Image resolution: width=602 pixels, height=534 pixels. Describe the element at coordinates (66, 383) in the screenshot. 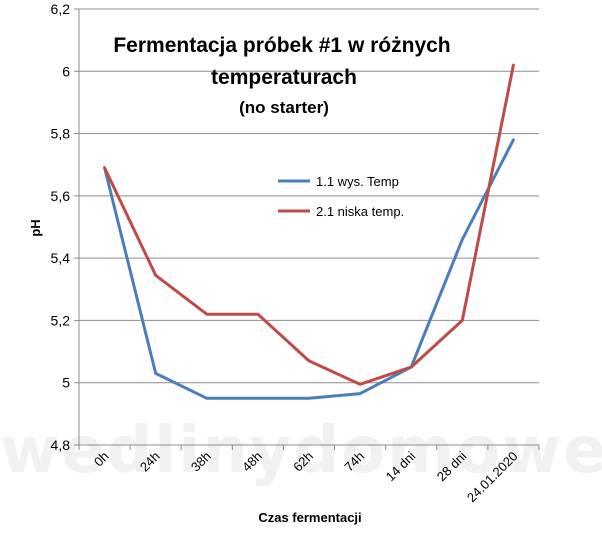

I see `y-tick-label: 5` at that location.